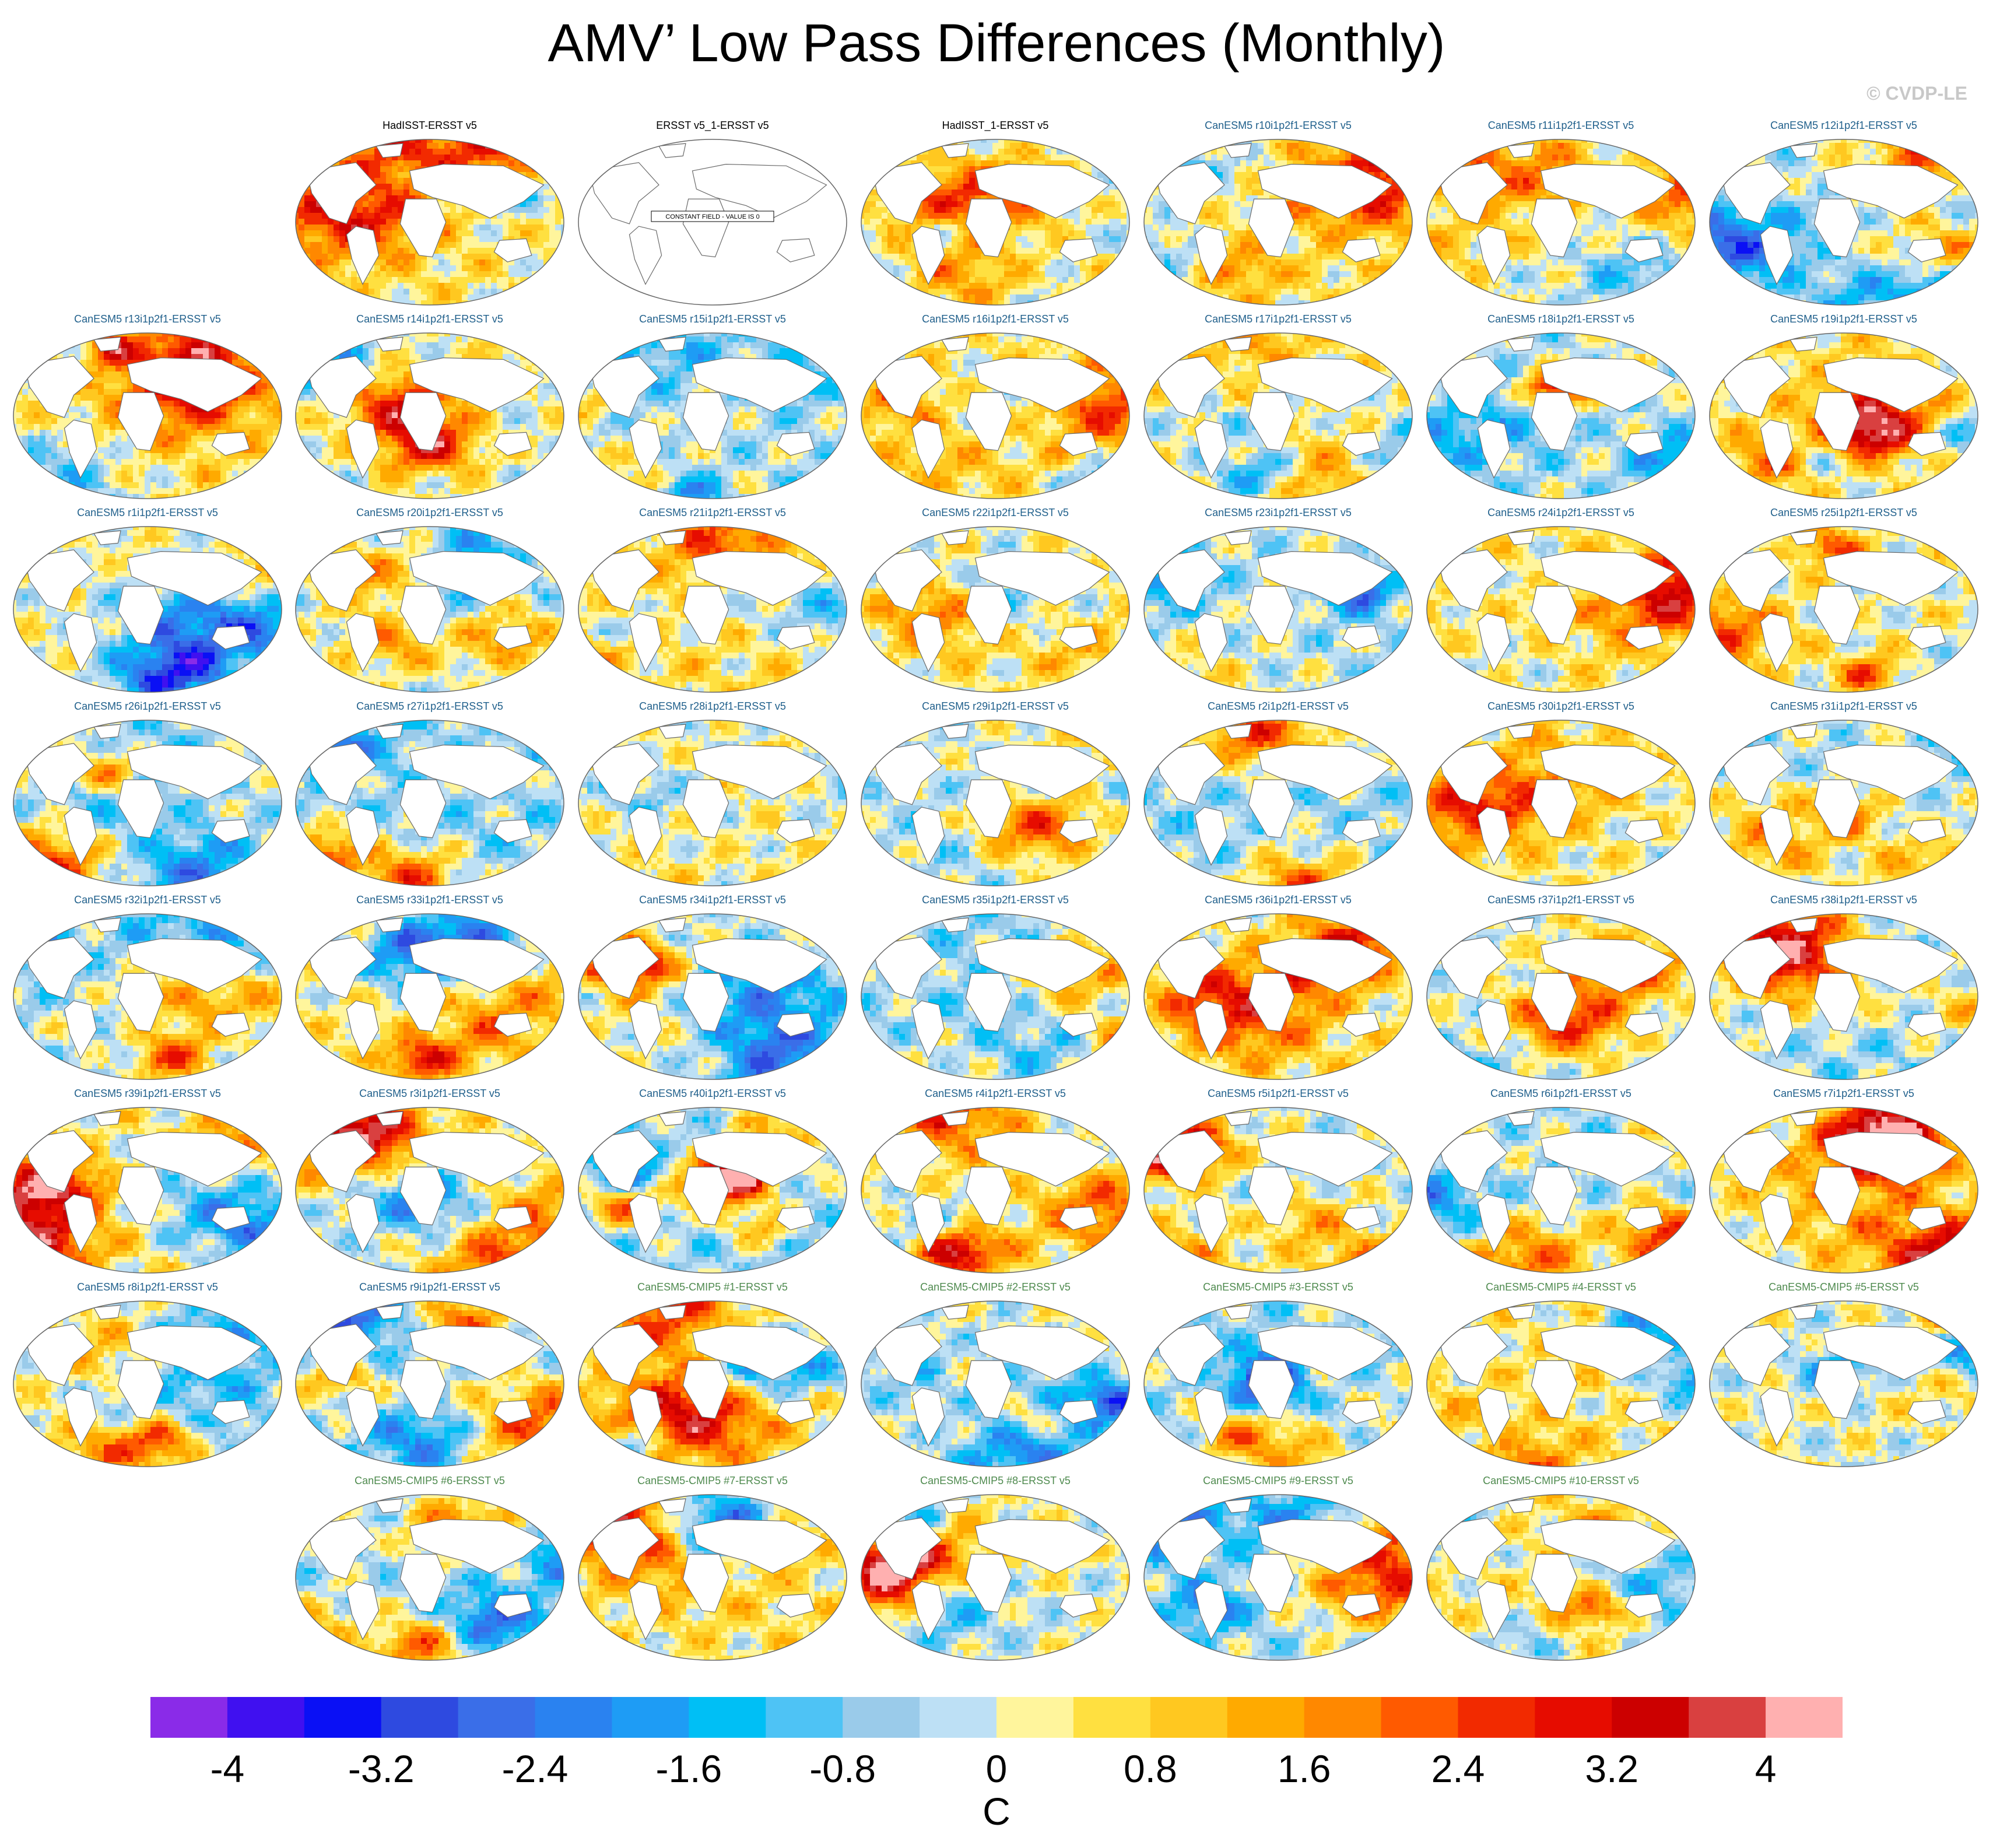 The image size is (1993, 1848). I want to click on robinson-map: CONSTANT FIELD - VALUE IS 0, so click(713, 222).